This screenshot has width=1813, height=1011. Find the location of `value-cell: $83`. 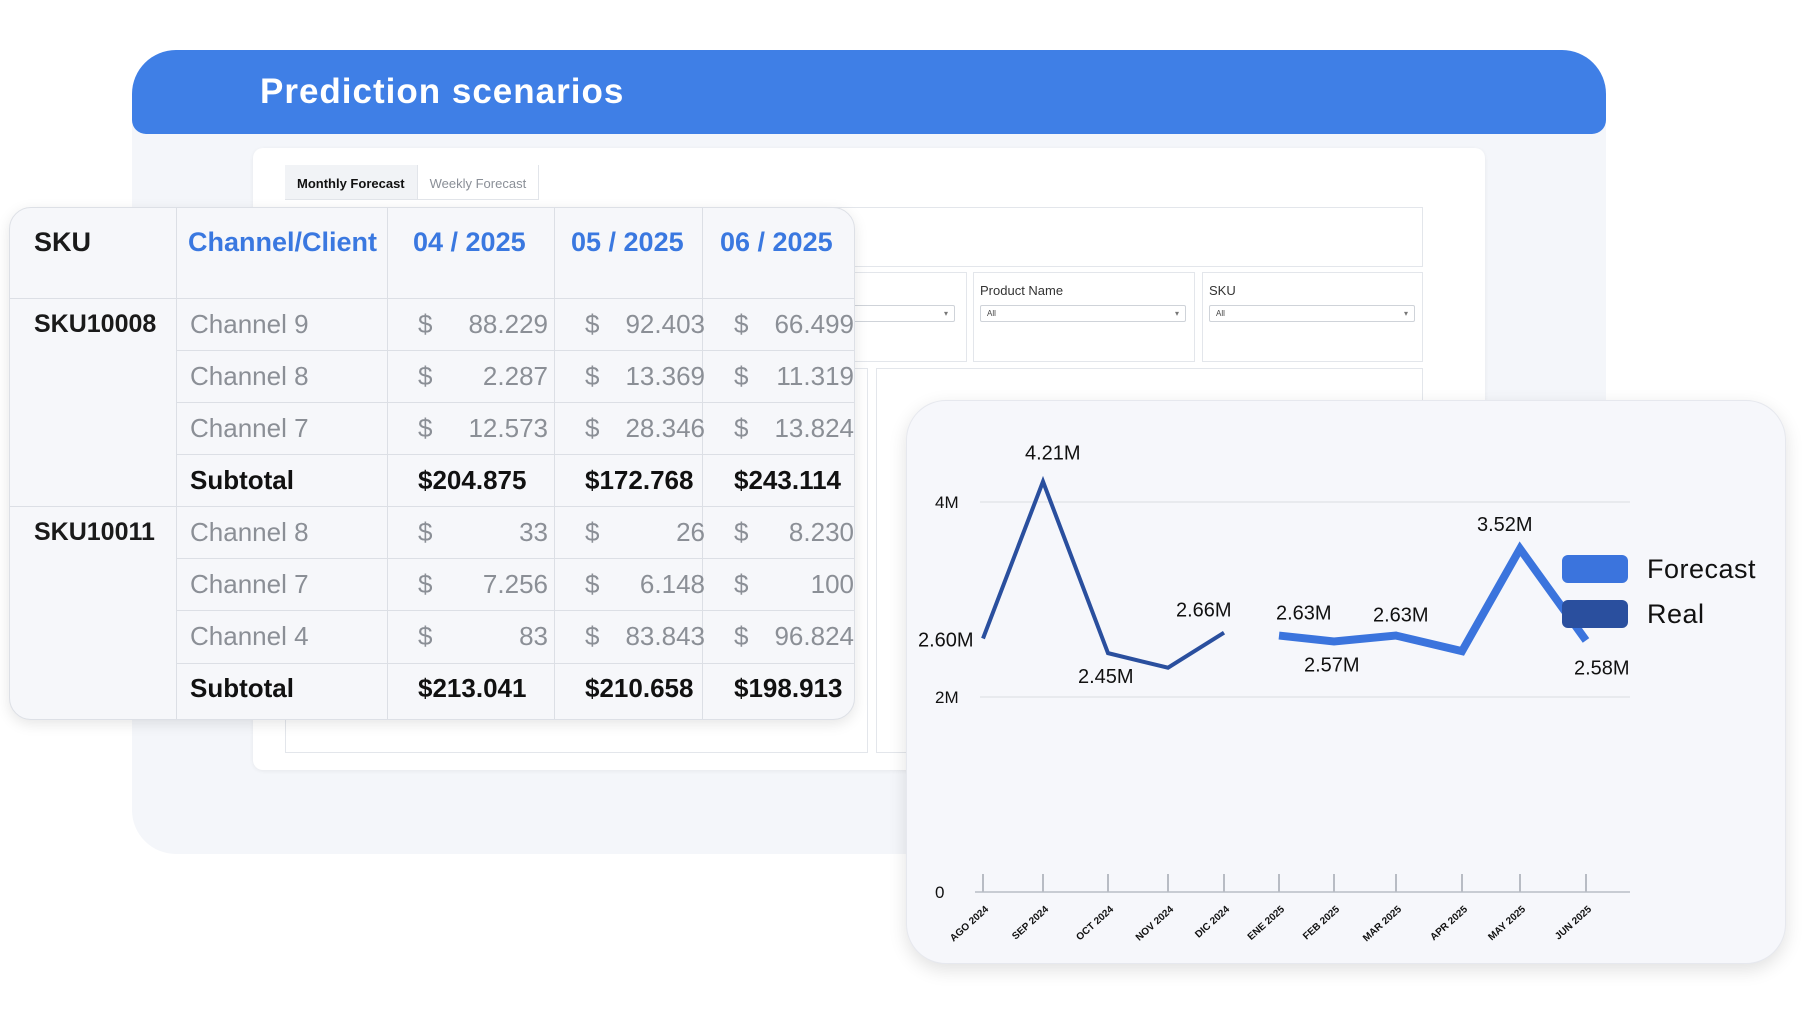

value-cell: $83 is located at coordinates (483, 636).